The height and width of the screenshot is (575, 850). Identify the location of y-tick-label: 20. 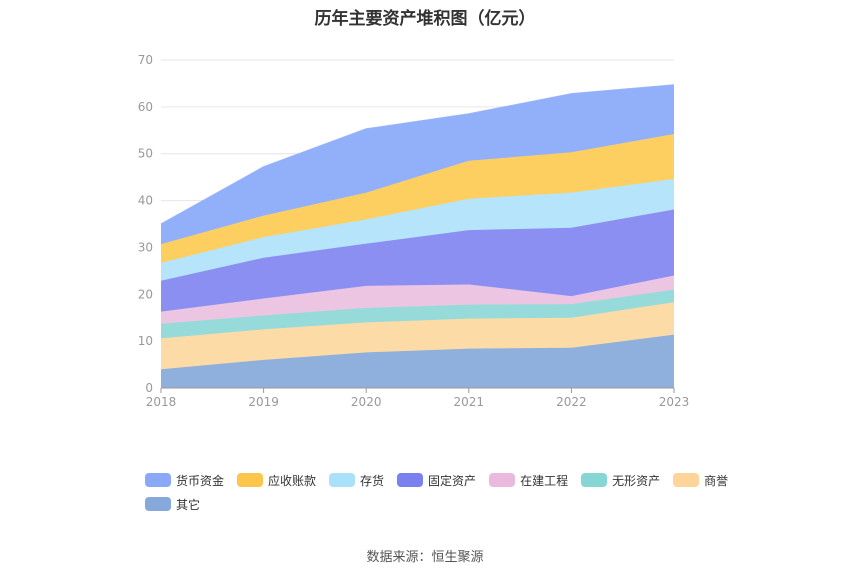
(145, 294).